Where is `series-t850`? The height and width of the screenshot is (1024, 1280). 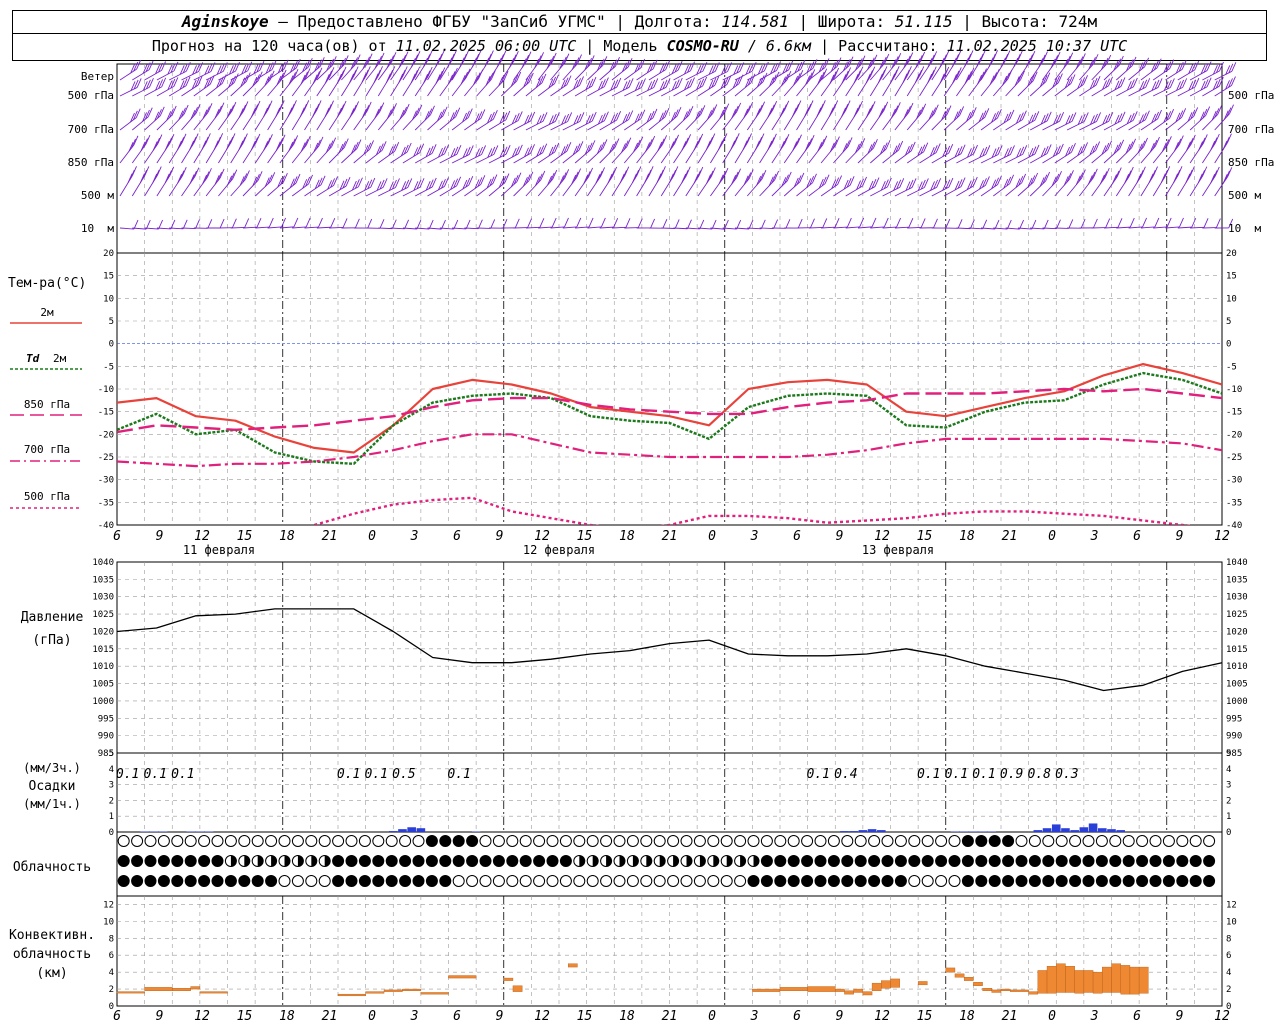
series-t850 is located at coordinates (669, 410).